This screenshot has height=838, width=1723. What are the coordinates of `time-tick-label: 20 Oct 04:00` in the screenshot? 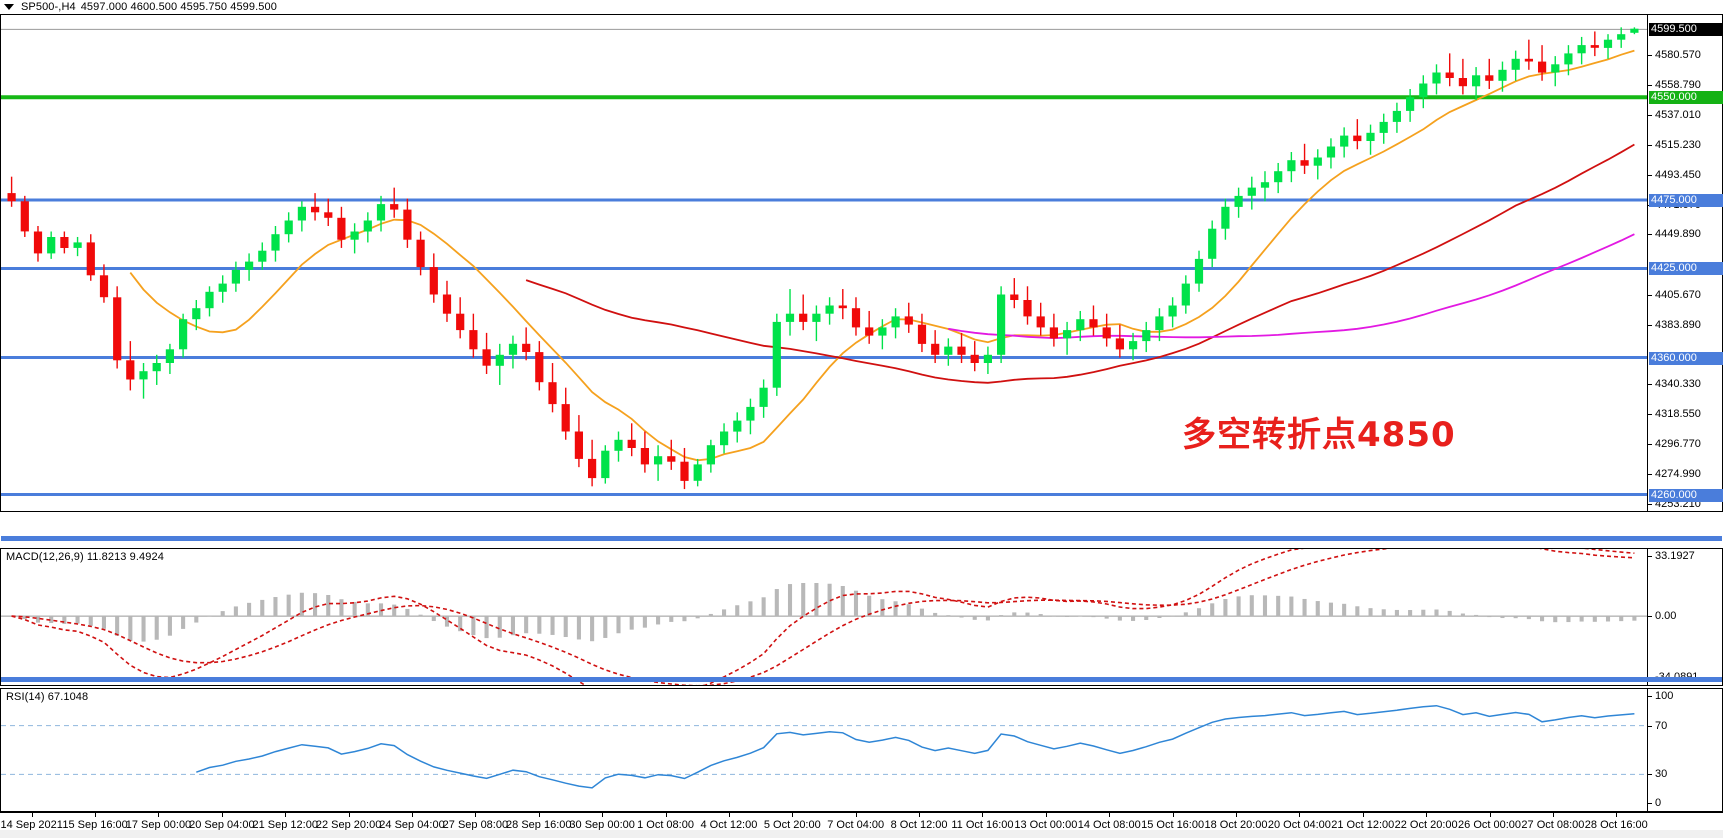 It's located at (1299, 825).